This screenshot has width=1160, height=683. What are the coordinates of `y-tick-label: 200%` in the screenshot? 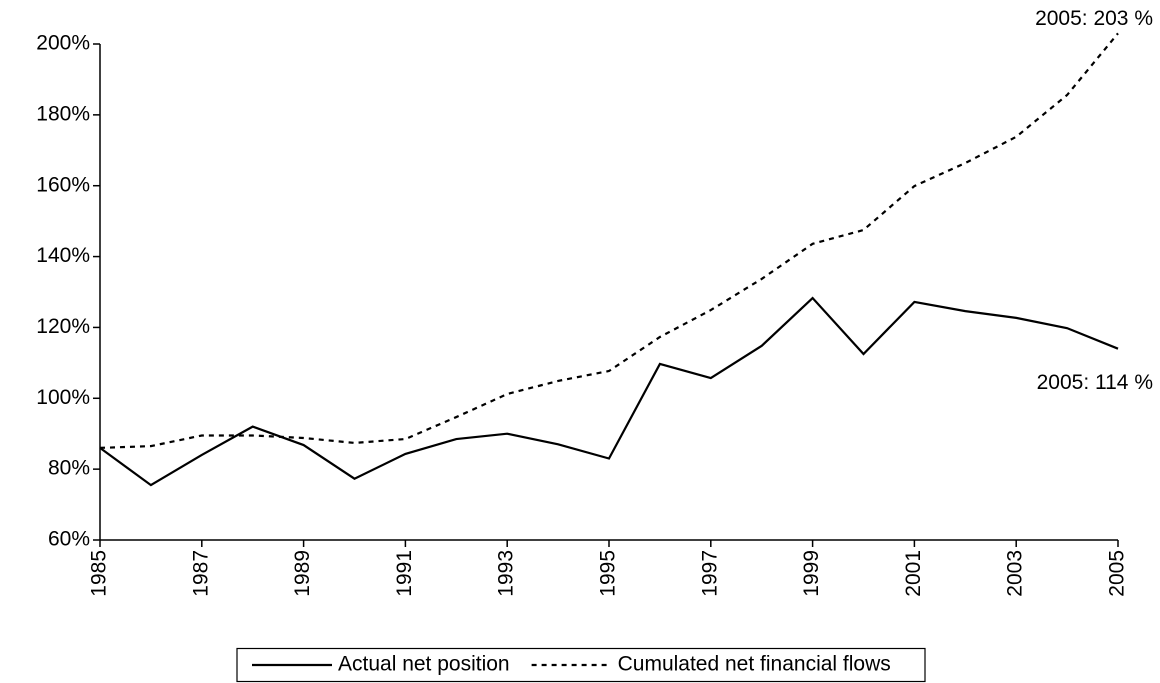 It's located at (63, 43).